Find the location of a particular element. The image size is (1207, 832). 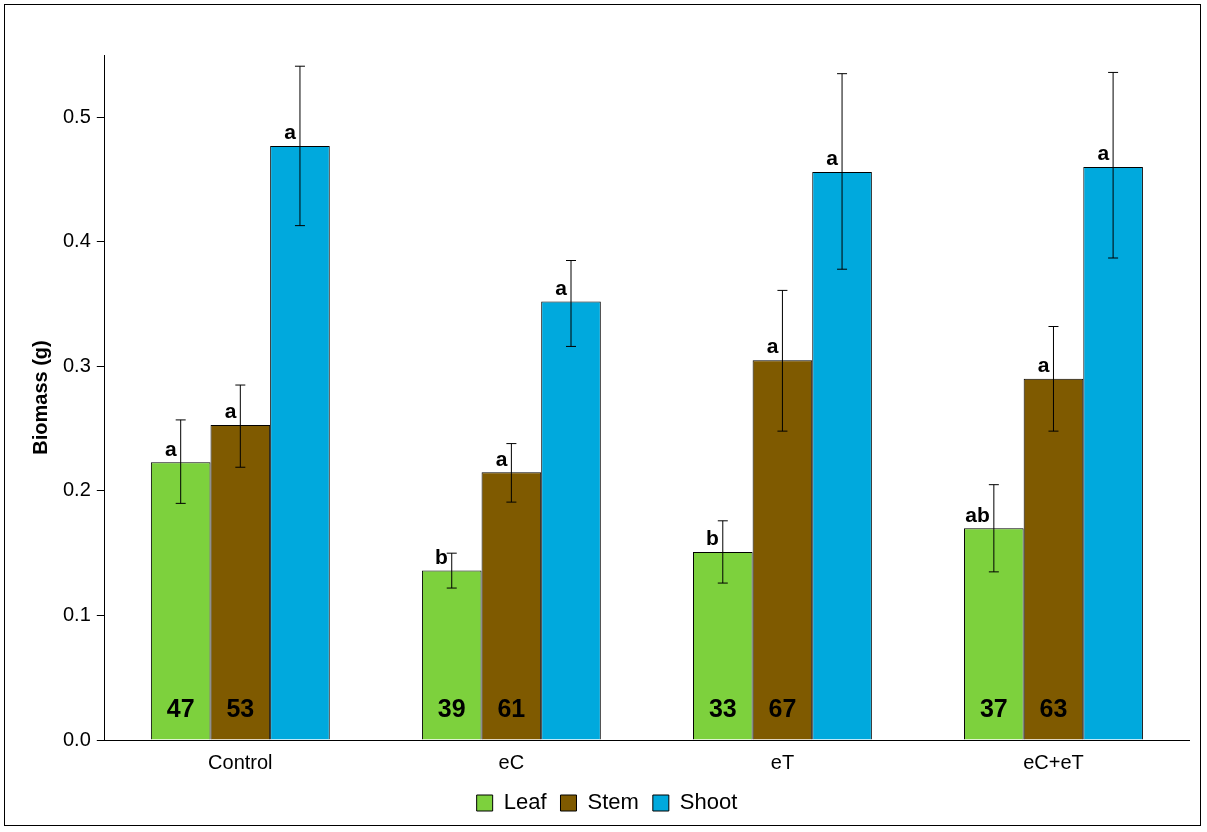

annotation: 63 is located at coordinates (1053, 707).